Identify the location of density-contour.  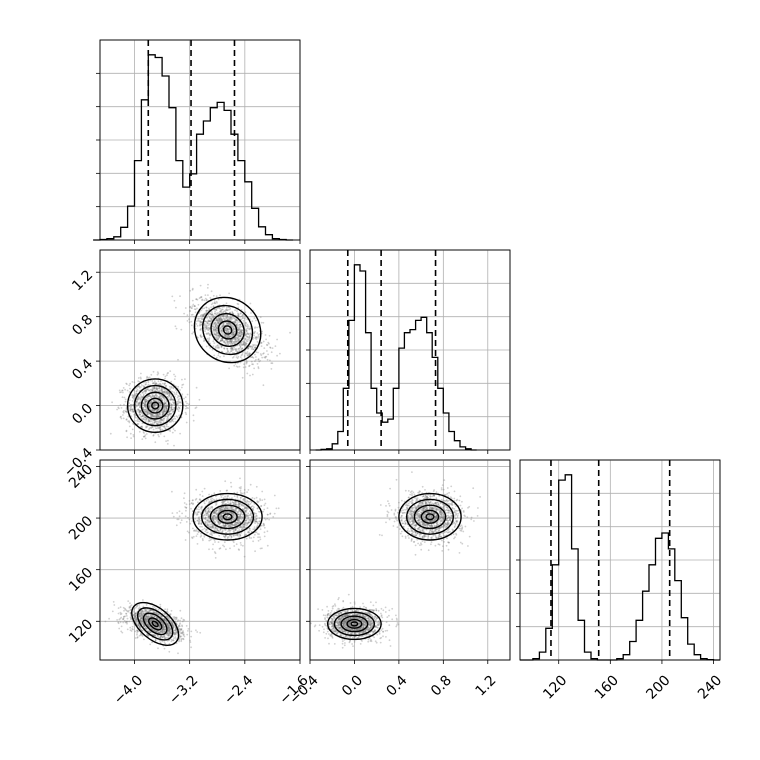
(155, 405).